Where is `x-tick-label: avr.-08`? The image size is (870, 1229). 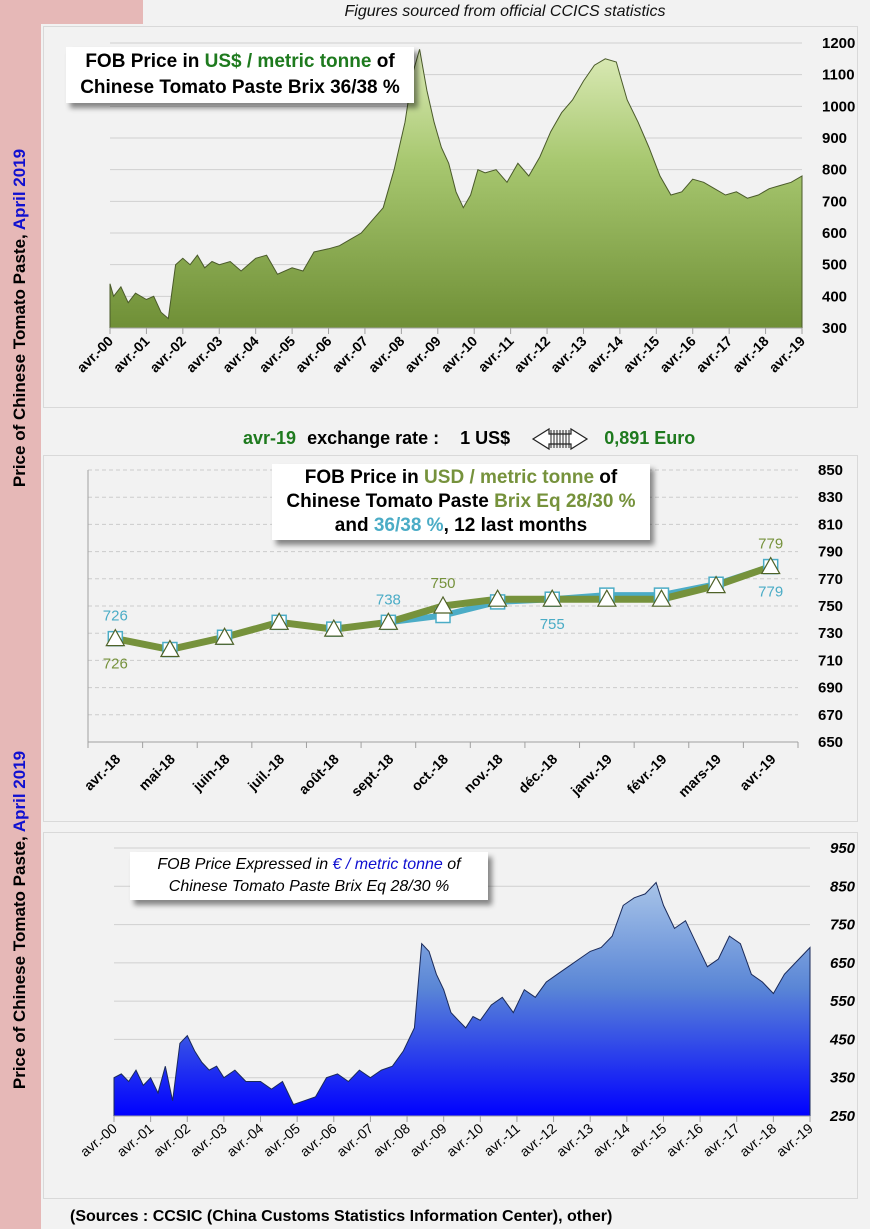 x-tick-label: avr.-08 is located at coordinates (391, 1140).